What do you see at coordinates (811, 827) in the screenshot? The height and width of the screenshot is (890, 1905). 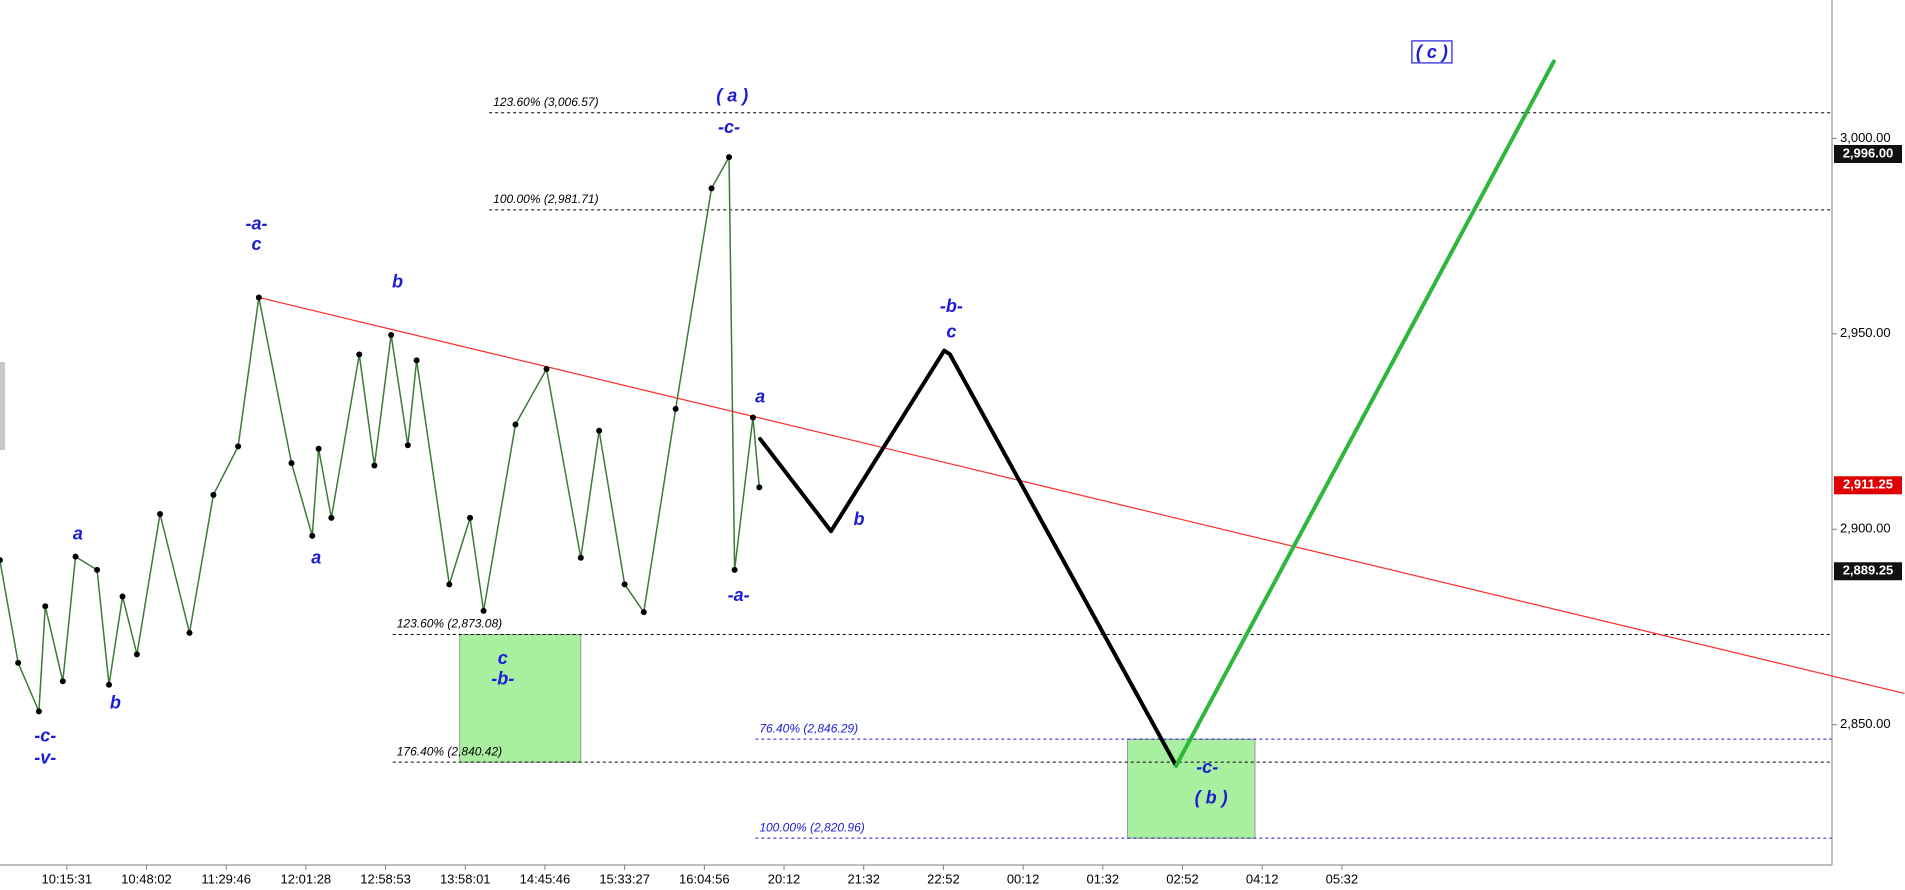 I see `fib-level-label: 100.00% (2,820.96)` at bounding box center [811, 827].